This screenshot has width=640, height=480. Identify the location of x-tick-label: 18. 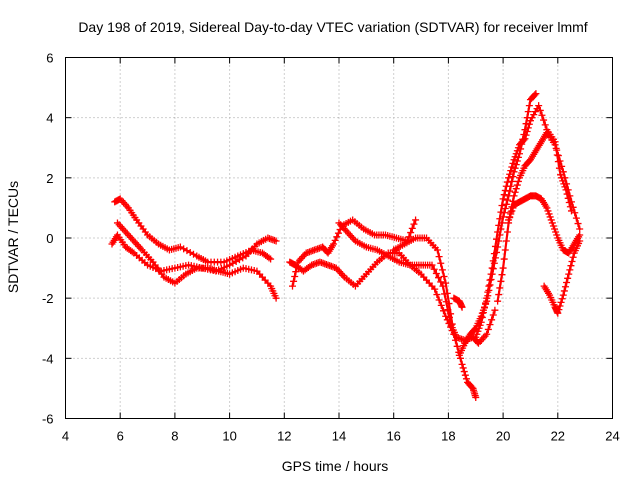
(448, 436).